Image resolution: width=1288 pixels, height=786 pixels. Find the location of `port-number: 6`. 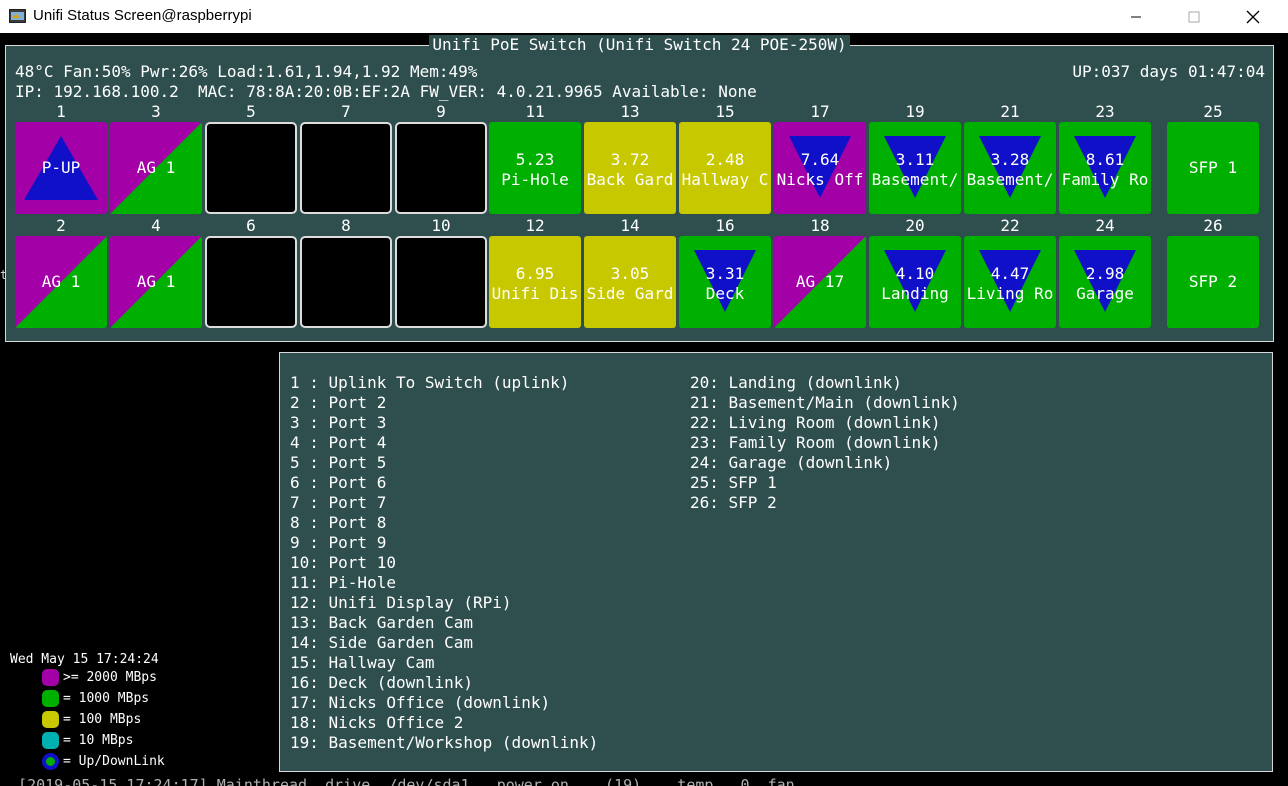

port-number: 6 is located at coordinates (251, 225).